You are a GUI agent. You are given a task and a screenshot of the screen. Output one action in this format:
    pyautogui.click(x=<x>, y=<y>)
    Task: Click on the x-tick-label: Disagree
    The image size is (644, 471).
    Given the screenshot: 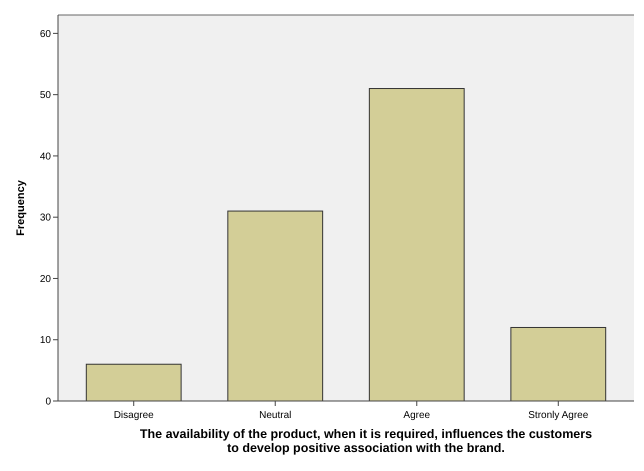 What is the action you would take?
    pyautogui.click(x=134, y=415)
    